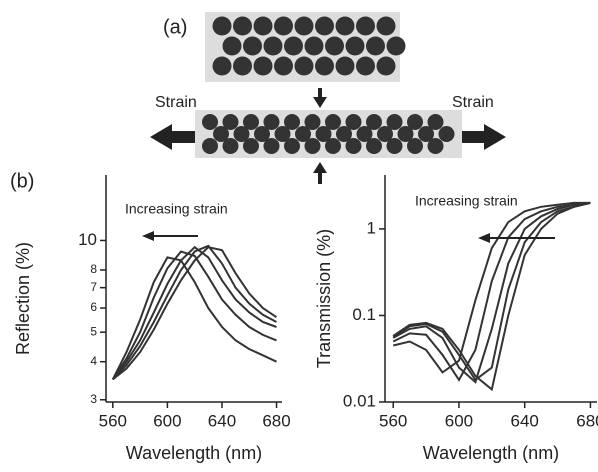  I want to click on panel-label: (b), so click(22, 181).